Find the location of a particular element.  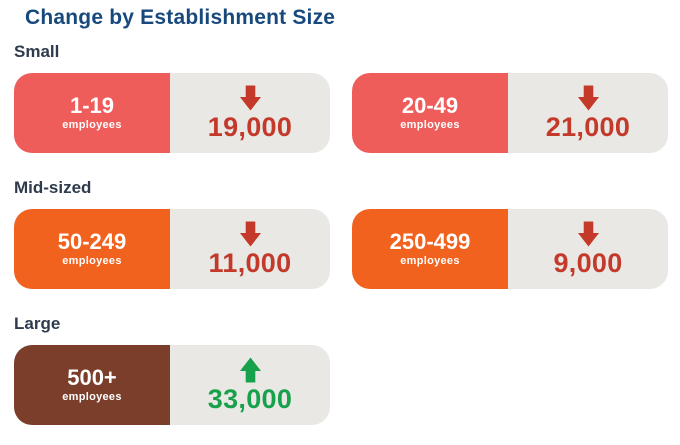

change-panel: 21,000 is located at coordinates (588, 113).